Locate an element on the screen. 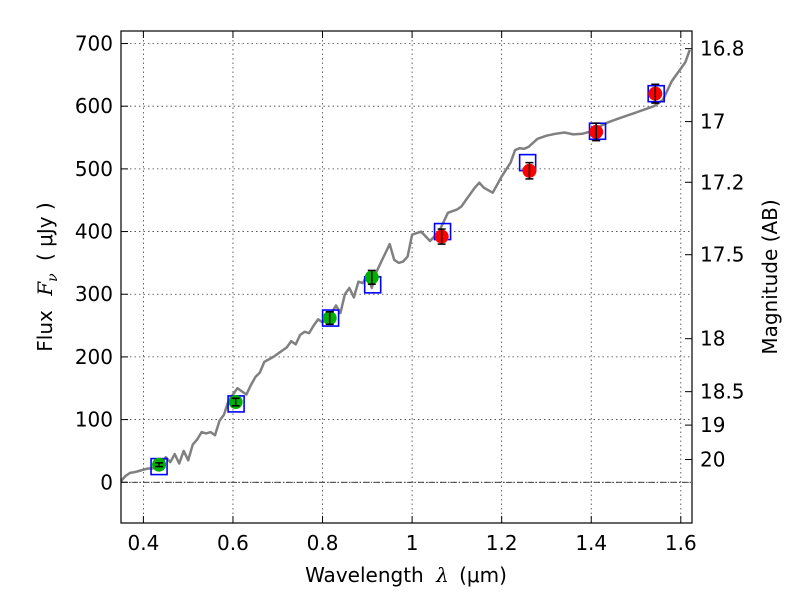 Image resolution: width=800 pixels, height=600 pixels. x-tick-label: 0.8 is located at coordinates (323, 543).